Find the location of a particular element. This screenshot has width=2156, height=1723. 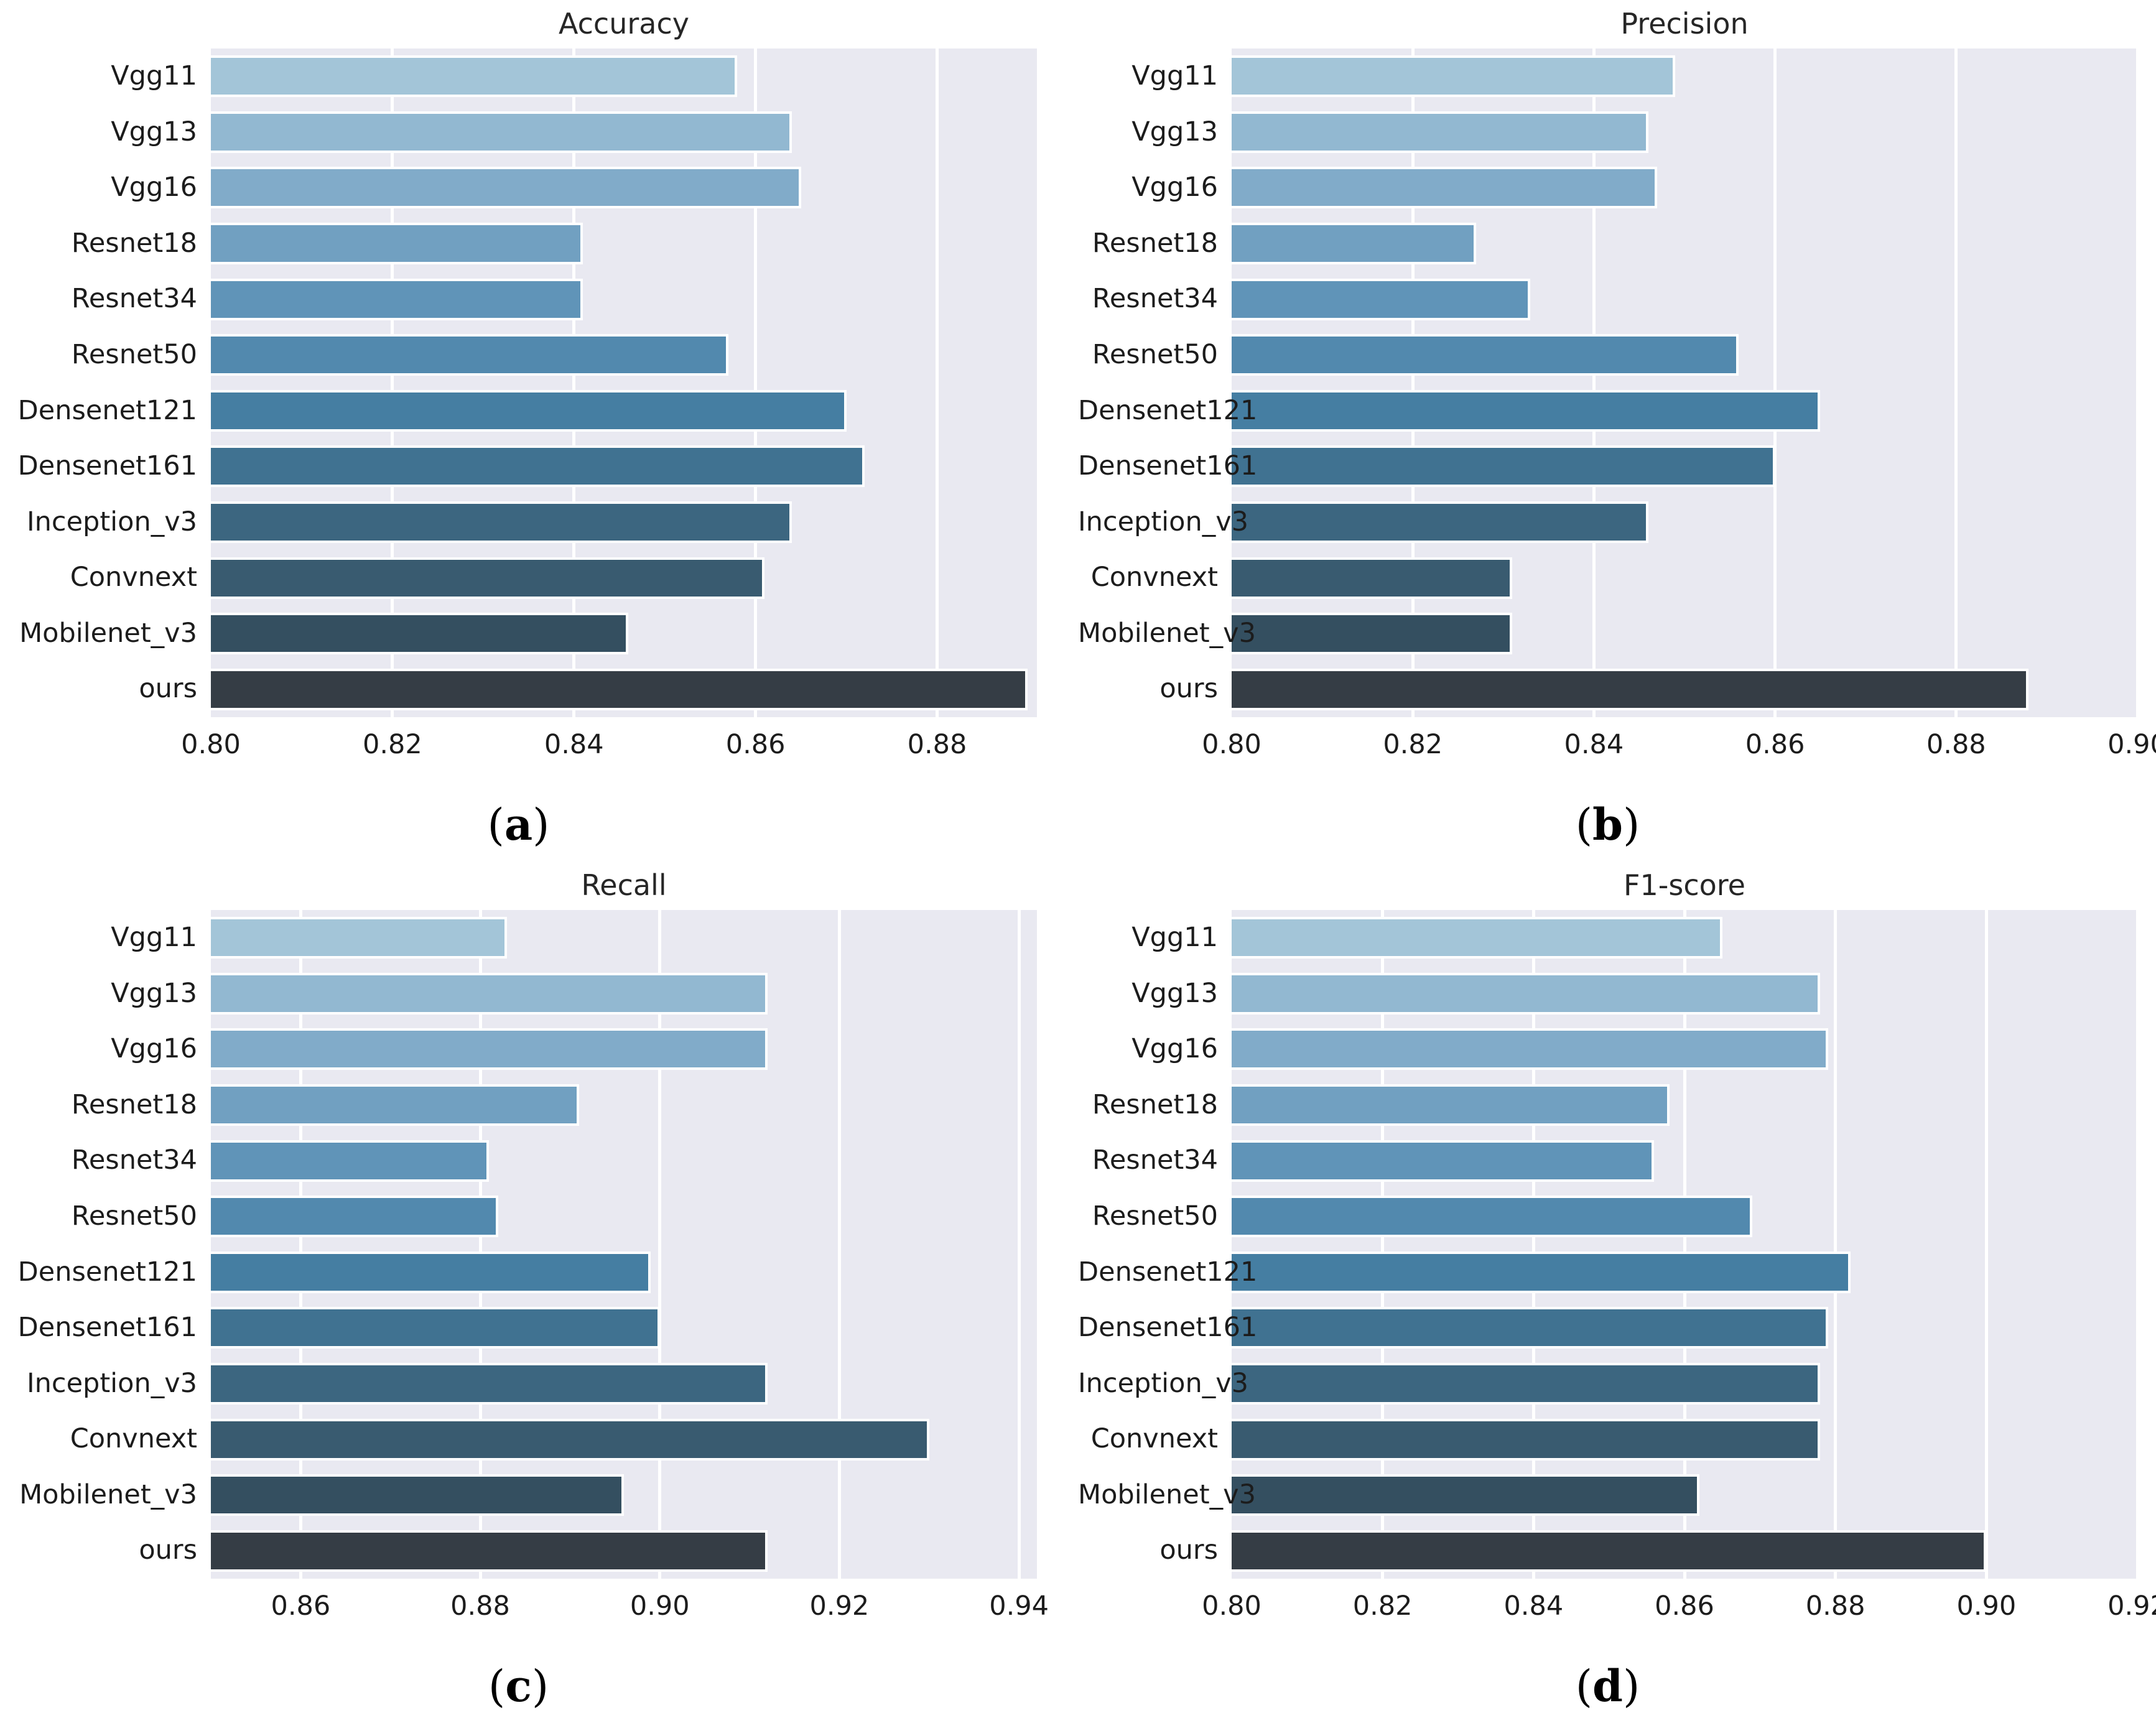

plot-area-c is located at coordinates (624, 1244).